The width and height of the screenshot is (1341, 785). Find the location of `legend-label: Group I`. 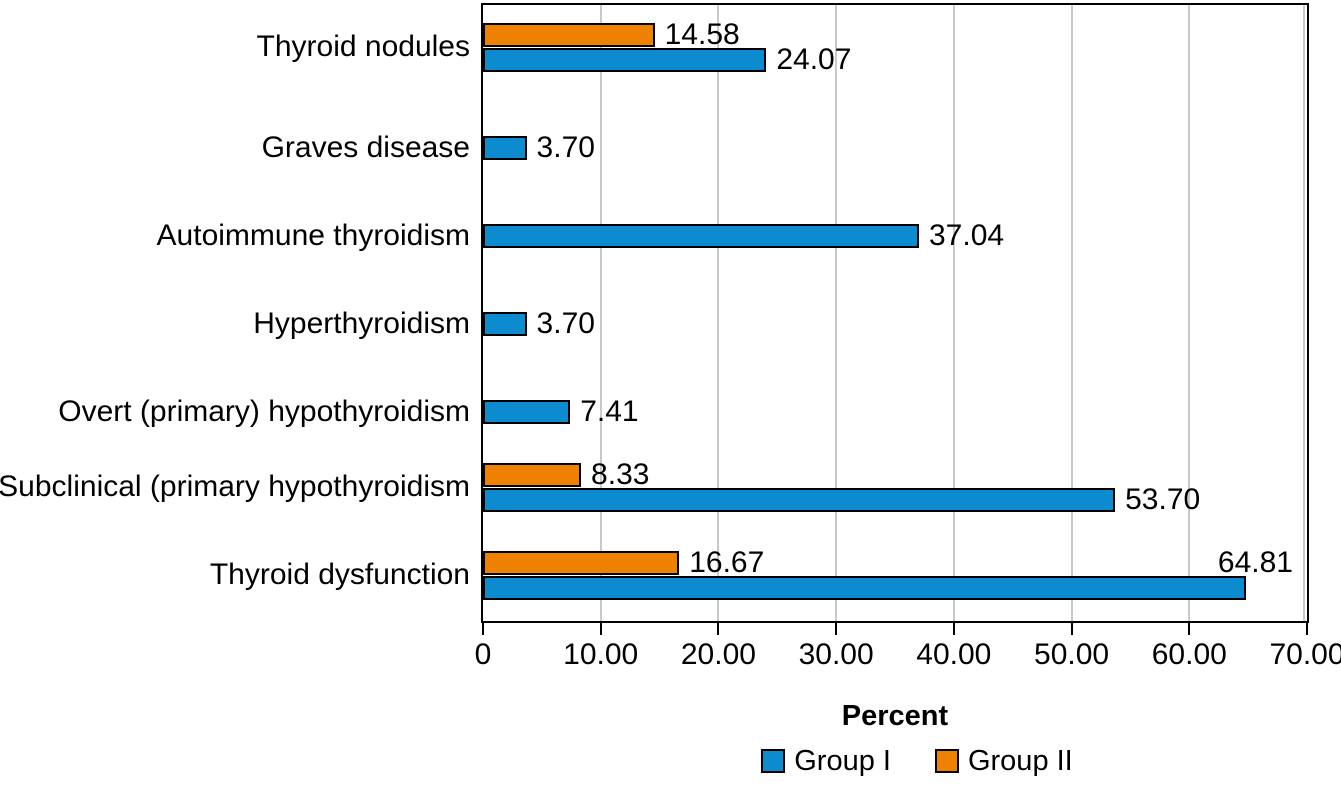

legend-label: Group I is located at coordinates (842, 761).